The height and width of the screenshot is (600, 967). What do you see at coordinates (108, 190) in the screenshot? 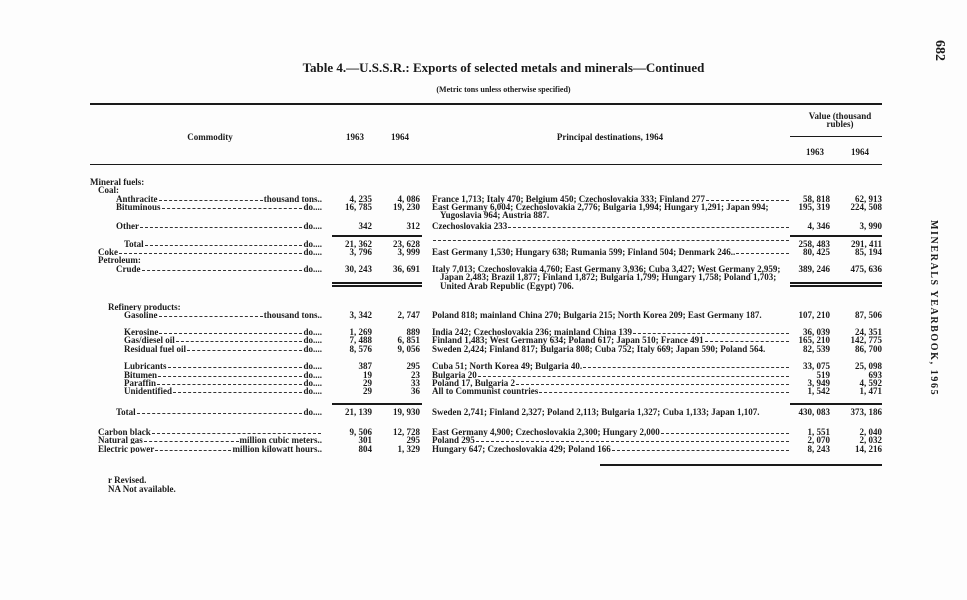
I see `commodity-label: Coal:` at bounding box center [108, 190].